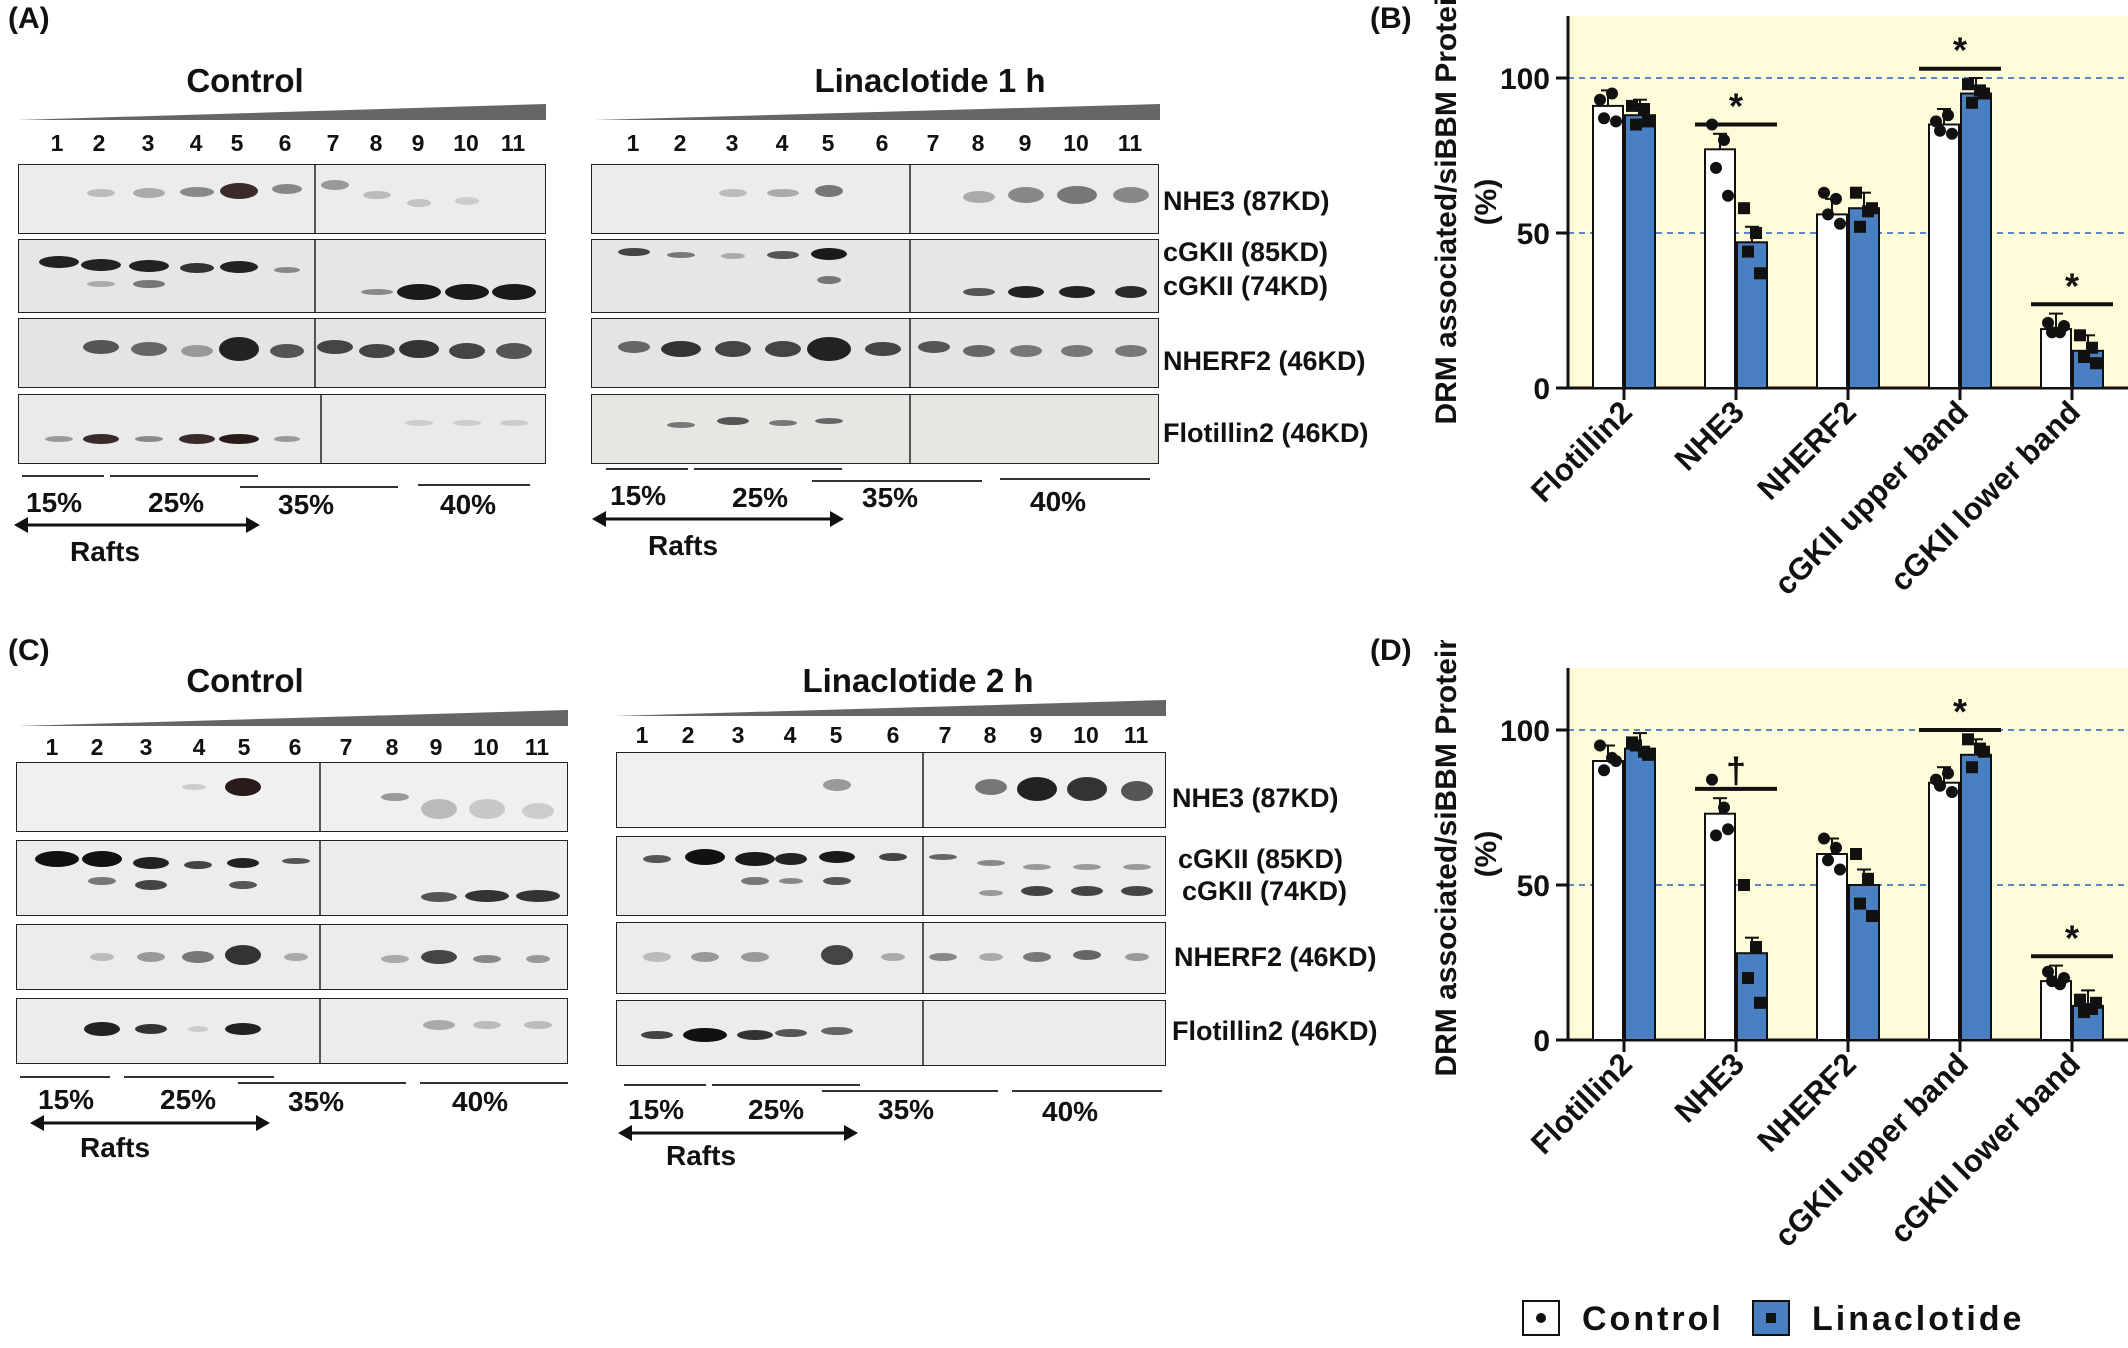  What do you see at coordinates (97, 747) in the screenshot?
I see `lane-number: 2` at bounding box center [97, 747].